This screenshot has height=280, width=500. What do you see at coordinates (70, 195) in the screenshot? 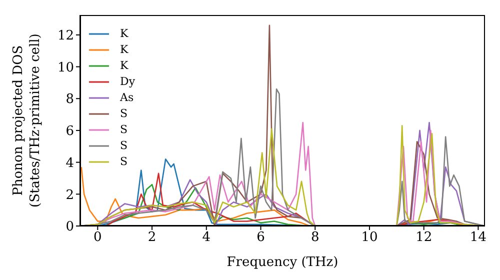
I see `y-tick-label: 2` at bounding box center [70, 195].